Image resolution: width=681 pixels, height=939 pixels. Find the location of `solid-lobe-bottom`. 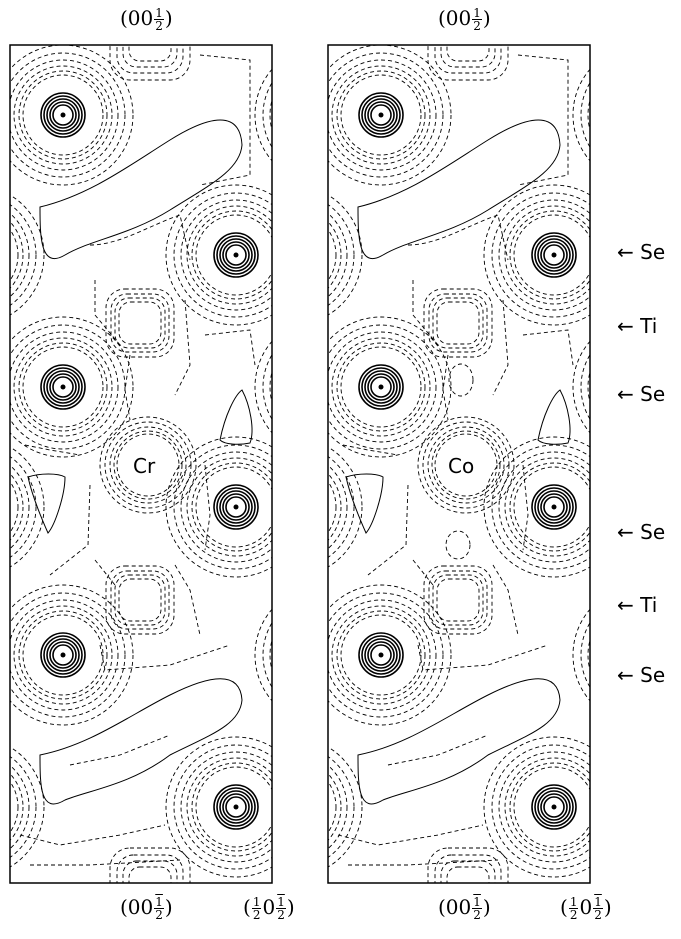

solid-lobe-bottom is located at coordinates (459, 741).